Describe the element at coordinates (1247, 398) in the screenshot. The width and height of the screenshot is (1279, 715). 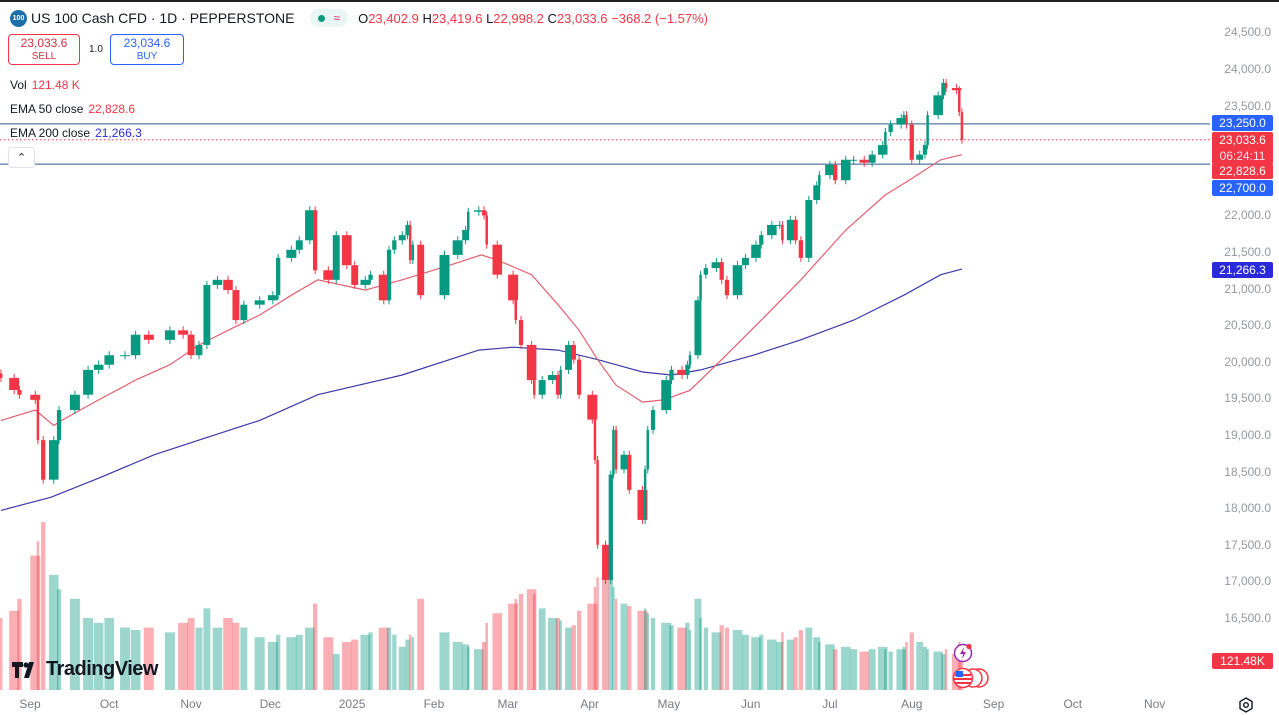
I see `price-axis-label: 19,500.0` at that location.